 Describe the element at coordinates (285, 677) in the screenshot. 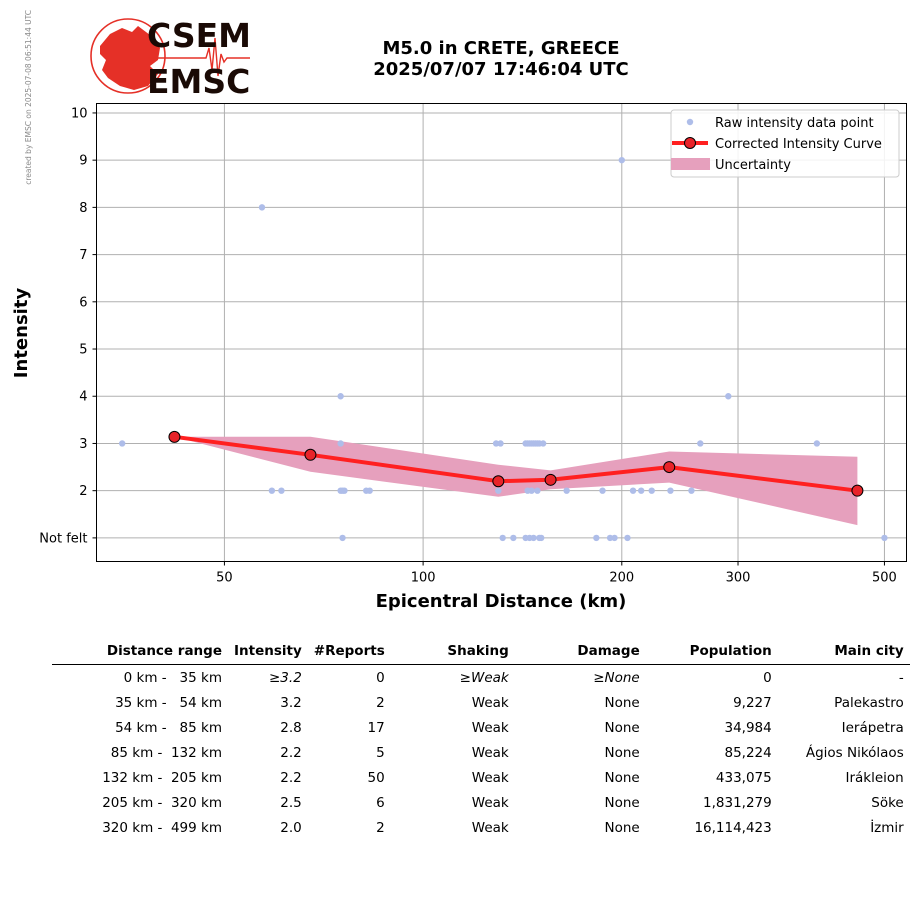

I see `cell-intensity: ≥3.2` at that location.